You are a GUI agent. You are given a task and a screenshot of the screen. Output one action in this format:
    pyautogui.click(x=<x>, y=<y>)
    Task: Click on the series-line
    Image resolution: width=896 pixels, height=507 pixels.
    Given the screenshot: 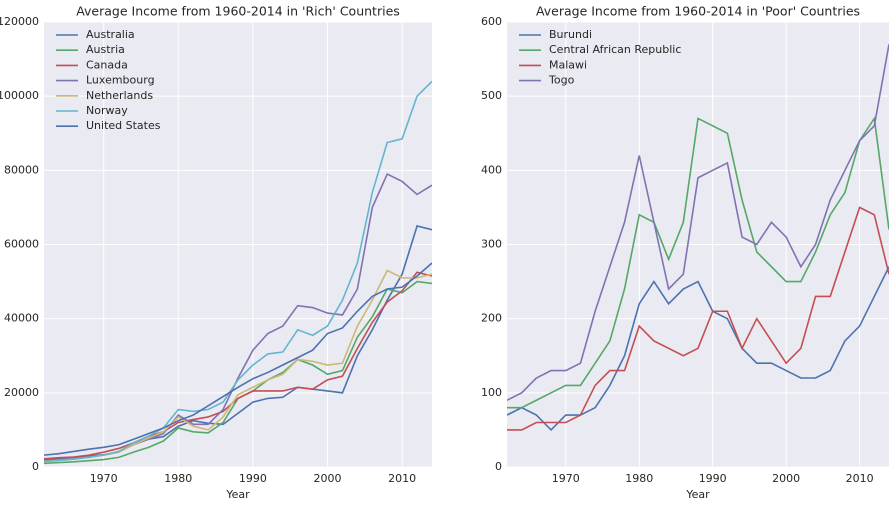 What is the action you would take?
    pyautogui.click(x=698, y=349)
    